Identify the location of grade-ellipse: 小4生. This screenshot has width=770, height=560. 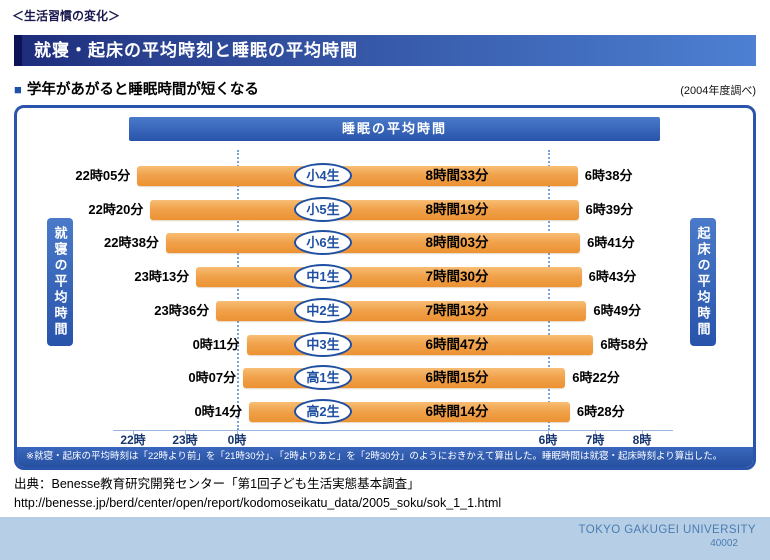
(323, 175).